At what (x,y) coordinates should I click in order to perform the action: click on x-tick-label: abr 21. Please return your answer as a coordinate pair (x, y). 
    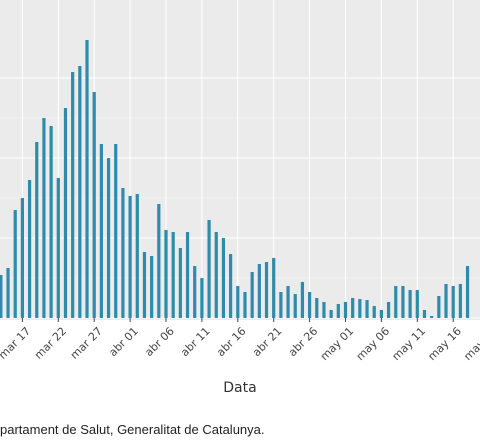
    Looking at the image, I should click on (267, 342).